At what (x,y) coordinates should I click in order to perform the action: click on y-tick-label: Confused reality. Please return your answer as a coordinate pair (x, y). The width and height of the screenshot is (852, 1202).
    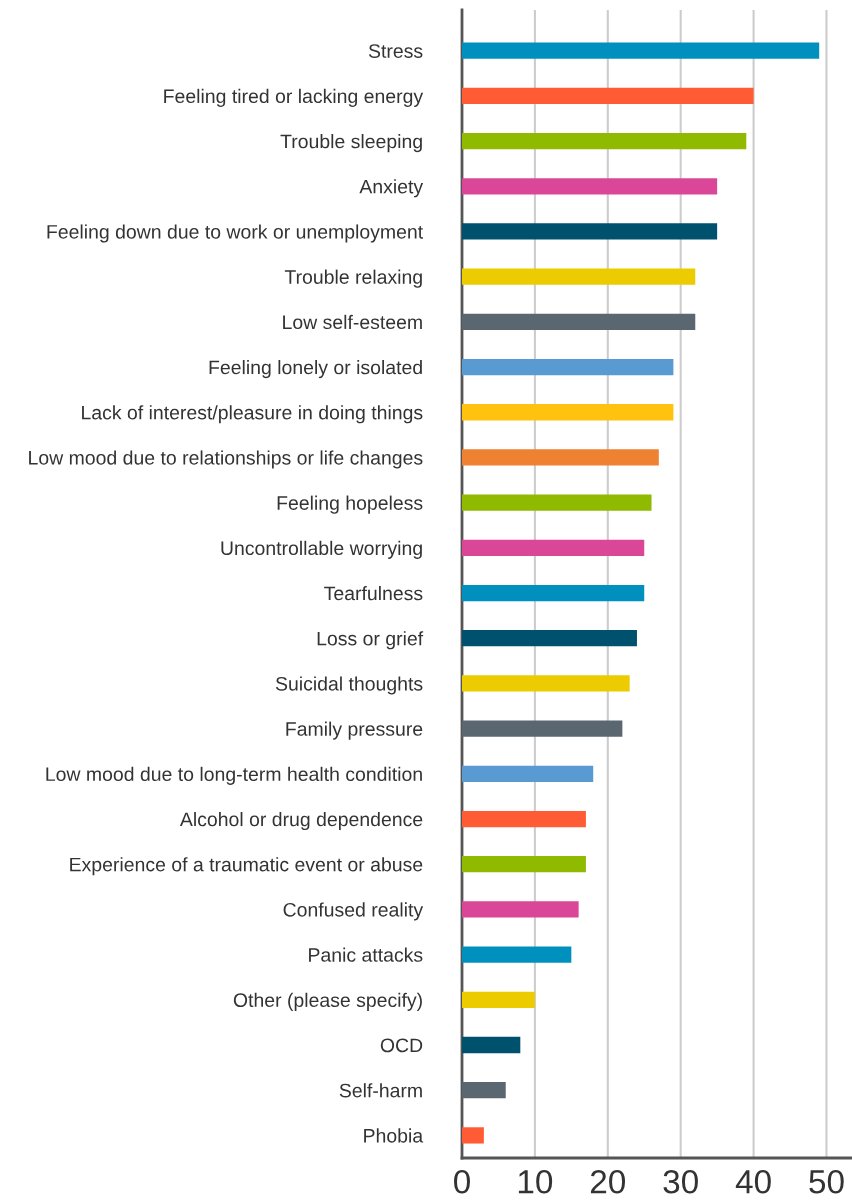
    Looking at the image, I should click on (353, 911).